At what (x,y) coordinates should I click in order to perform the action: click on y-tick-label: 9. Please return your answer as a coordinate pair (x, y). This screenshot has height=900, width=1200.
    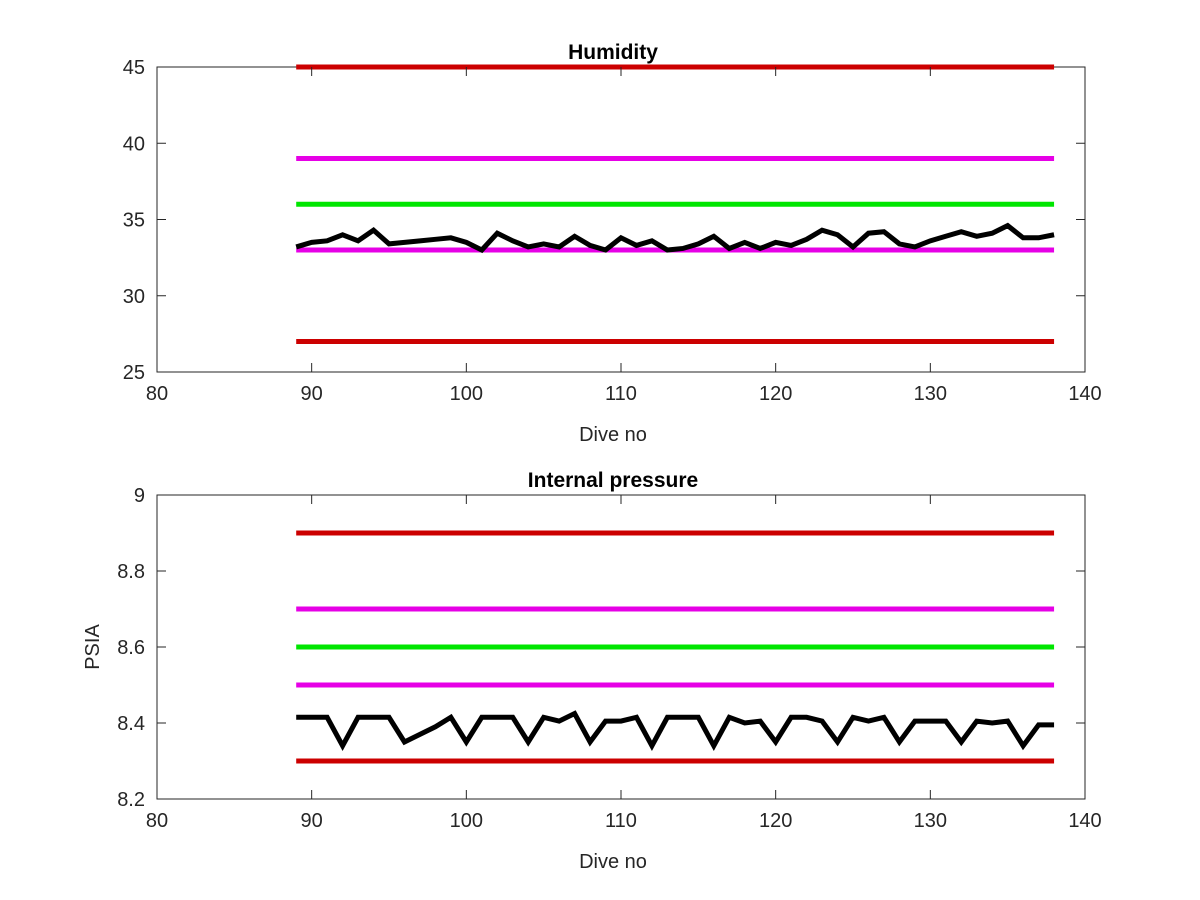
    Looking at the image, I should click on (139, 496).